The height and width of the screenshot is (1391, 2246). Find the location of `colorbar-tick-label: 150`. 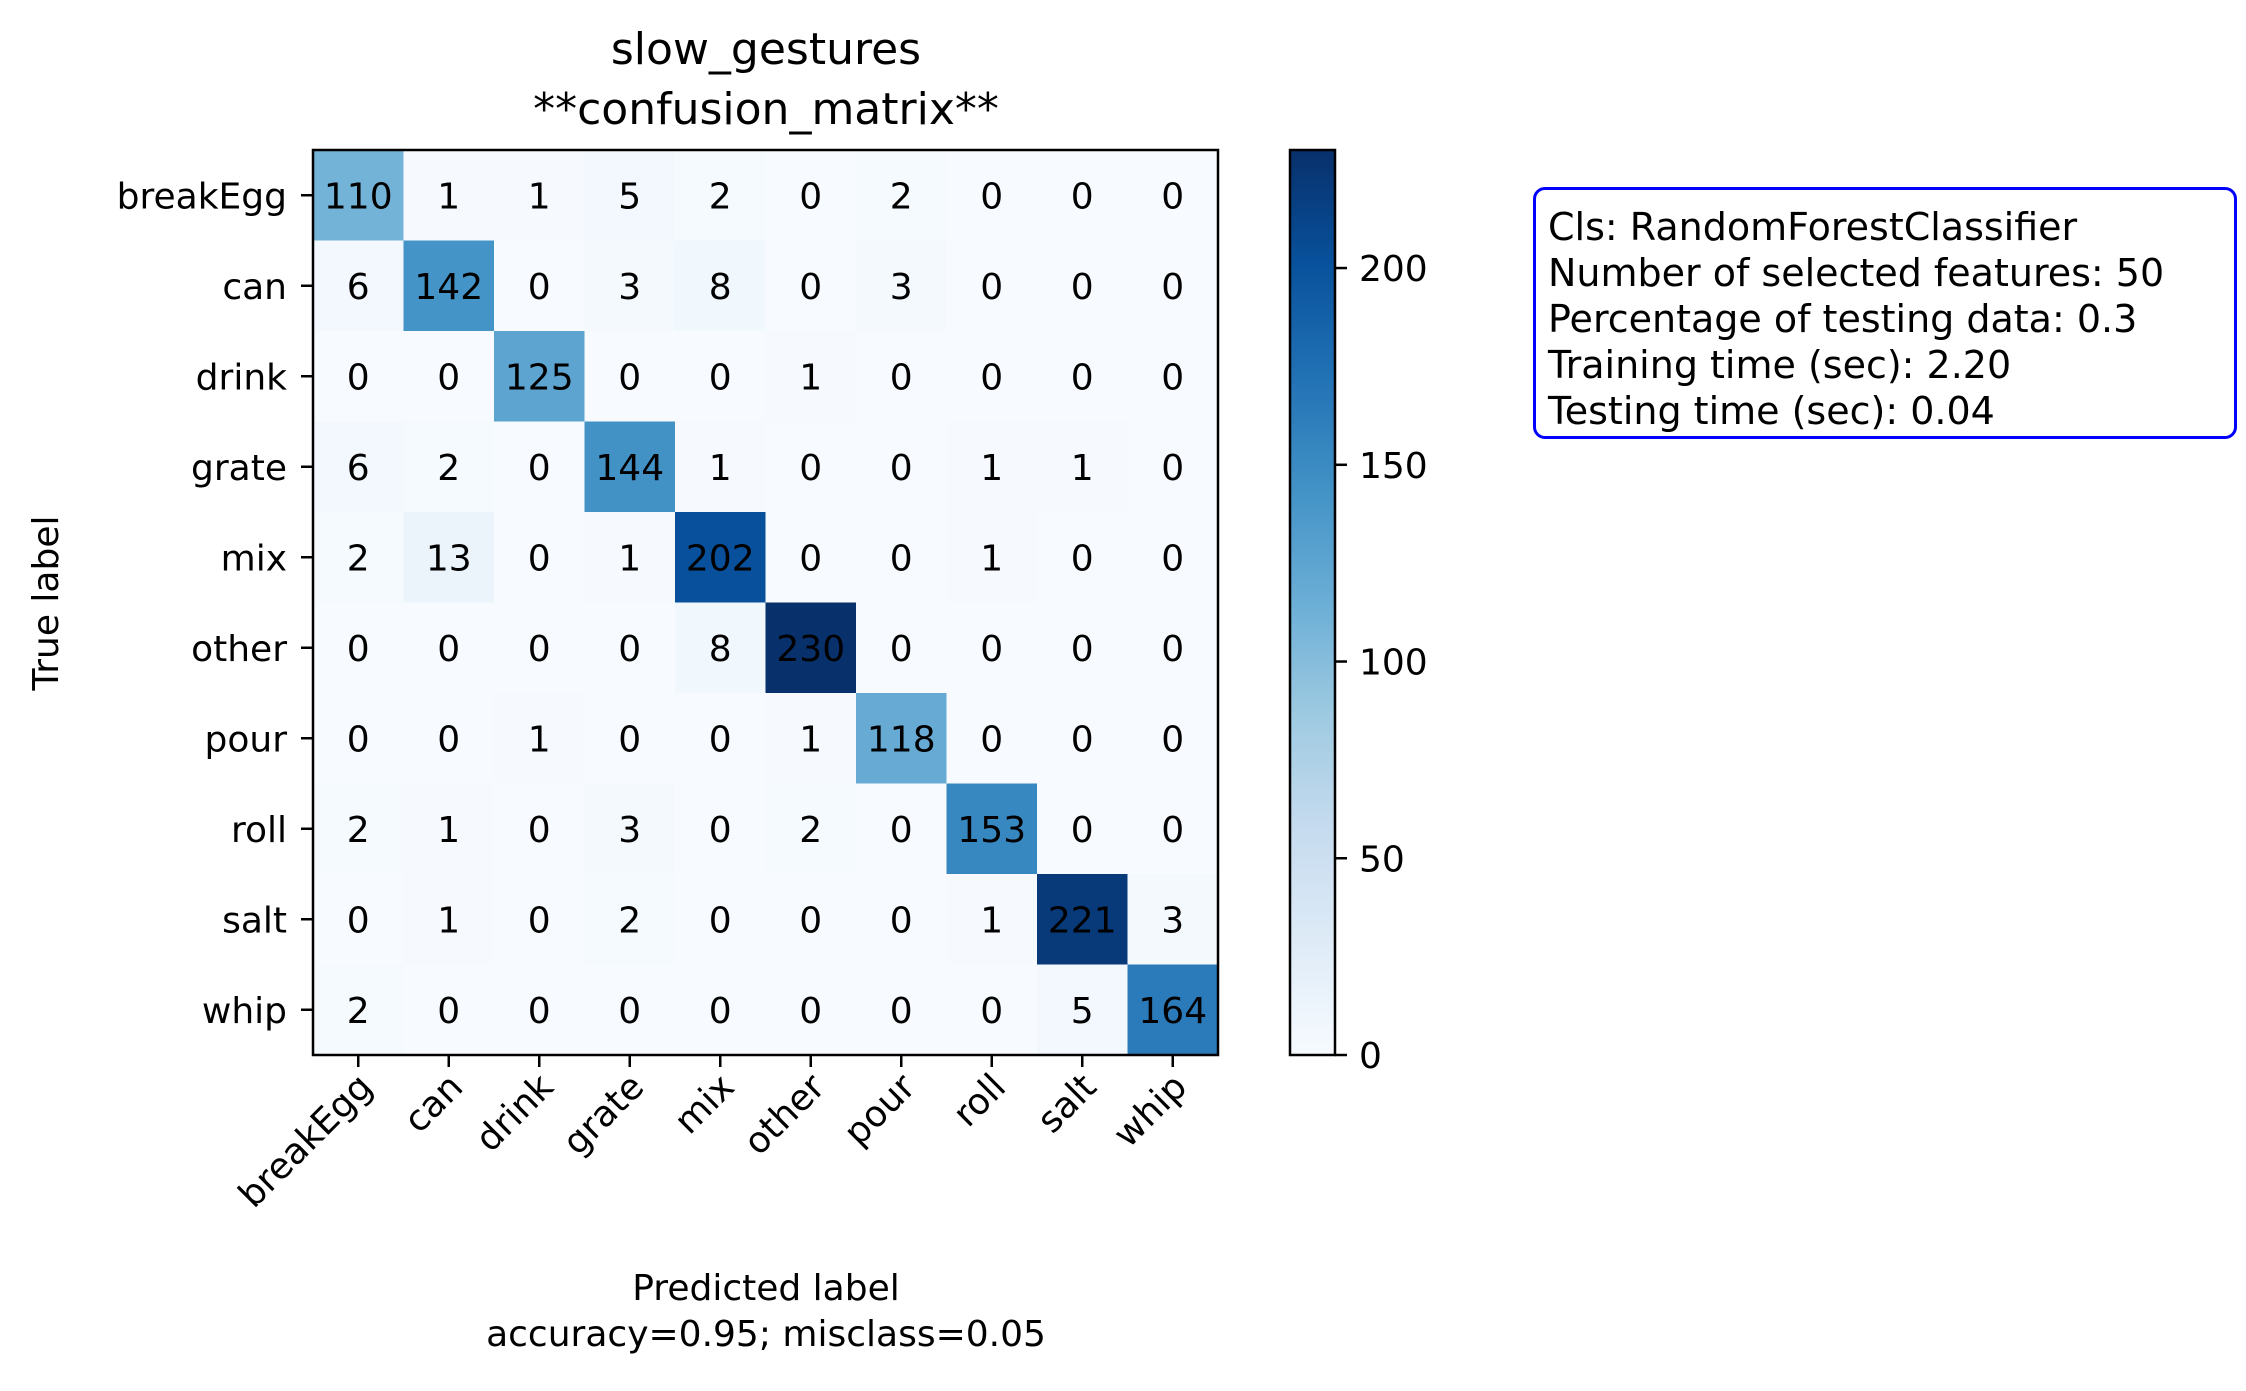

colorbar-tick-label: 150 is located at coordinates (1393, 466).